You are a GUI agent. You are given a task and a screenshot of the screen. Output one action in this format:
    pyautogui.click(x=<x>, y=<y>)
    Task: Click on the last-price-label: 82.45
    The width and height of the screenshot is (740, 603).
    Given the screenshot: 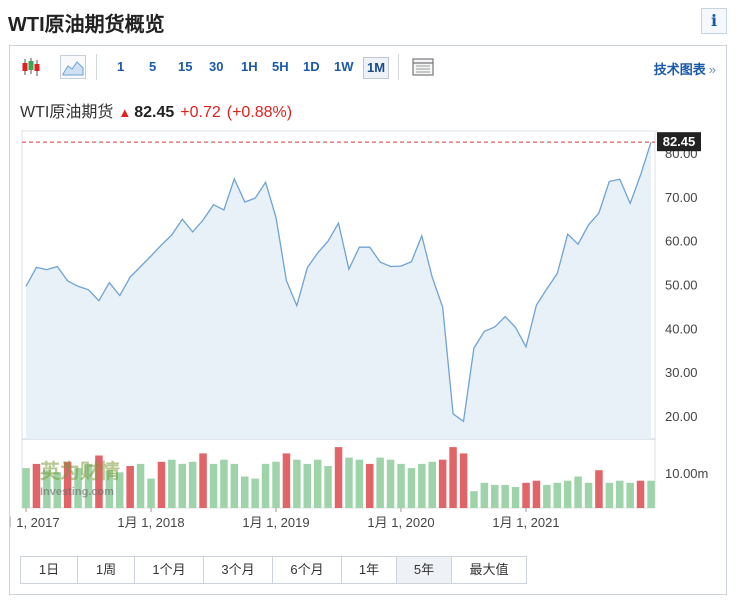 What is the action you would take?
    pyautogui.click(x=679, y=141)
    